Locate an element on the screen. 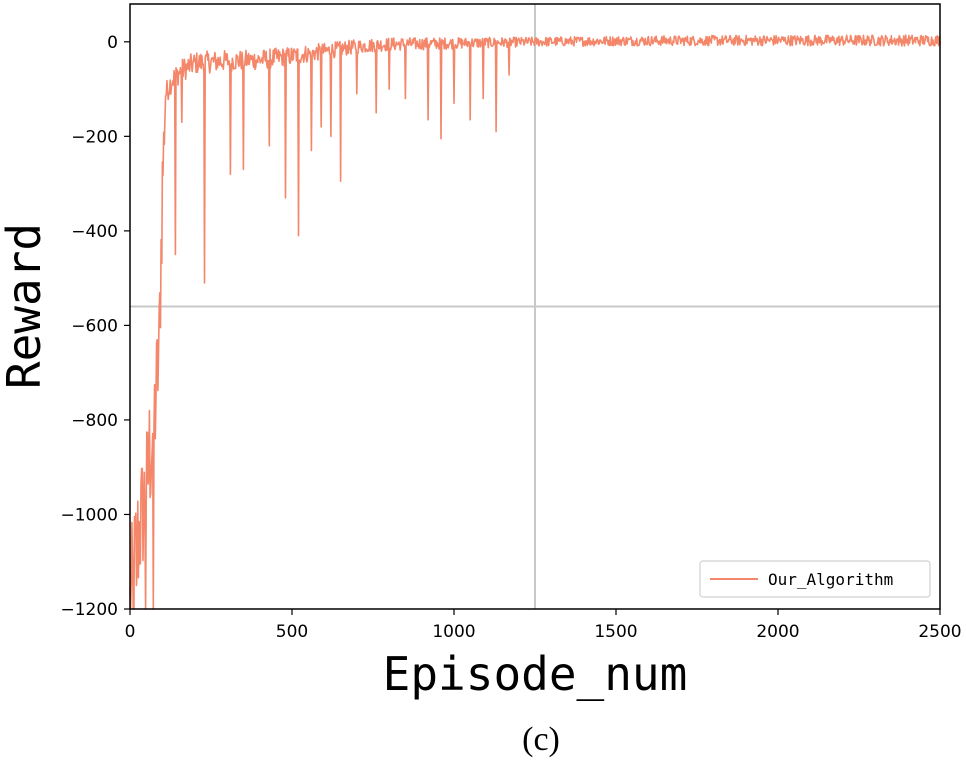 This screenshot has width=966, height=762. figure-caption: (c) is located at coordinates (541, 739).